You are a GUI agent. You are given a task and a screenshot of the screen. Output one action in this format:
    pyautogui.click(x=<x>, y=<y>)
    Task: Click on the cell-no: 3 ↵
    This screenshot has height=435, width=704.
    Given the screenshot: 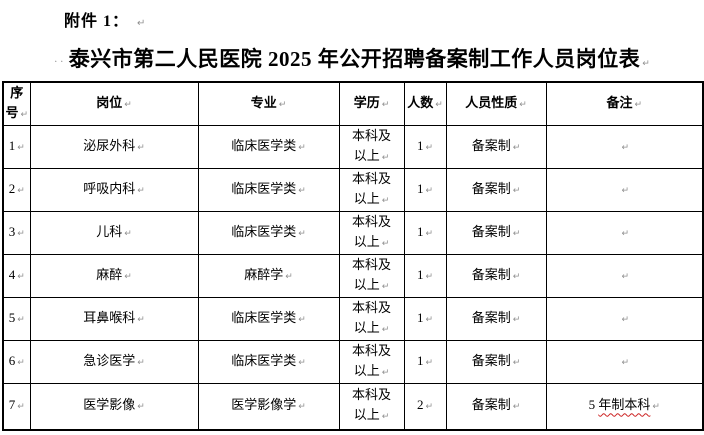 What is the action you would take?
    pyautogui.click(x=16, y=233)
    